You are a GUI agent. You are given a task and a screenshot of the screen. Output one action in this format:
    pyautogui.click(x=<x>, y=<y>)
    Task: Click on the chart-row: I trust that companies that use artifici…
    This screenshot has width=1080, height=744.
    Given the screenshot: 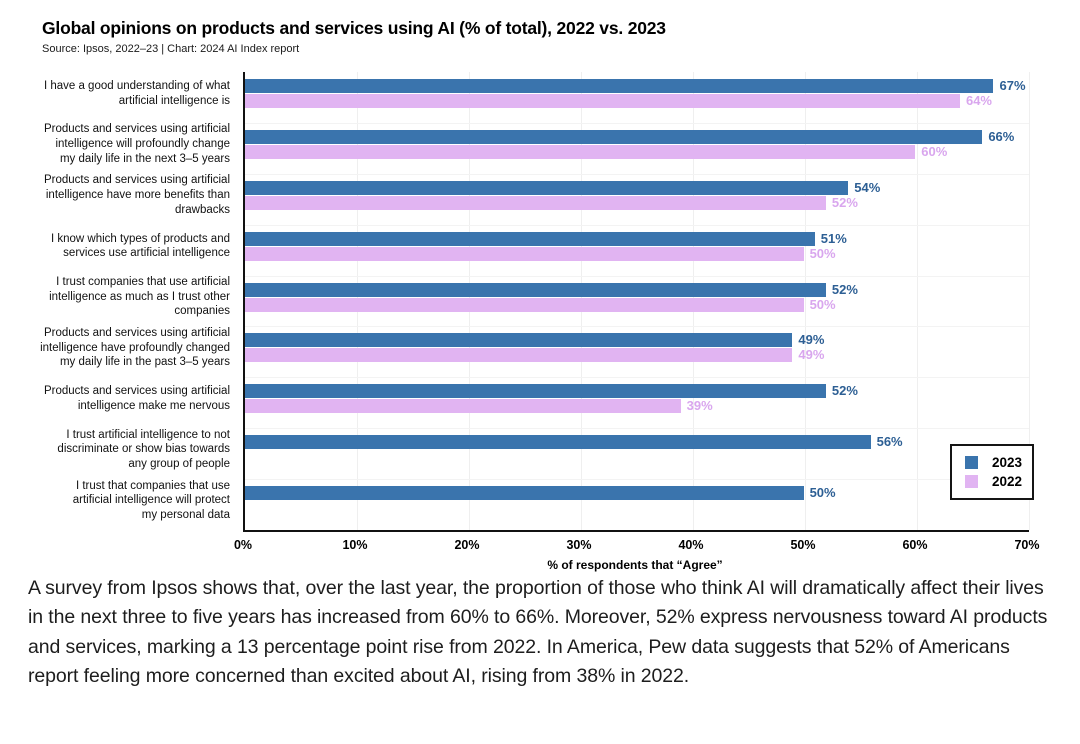 What is the action you would take?
    pyautogui.click(x=540, y=504)
    